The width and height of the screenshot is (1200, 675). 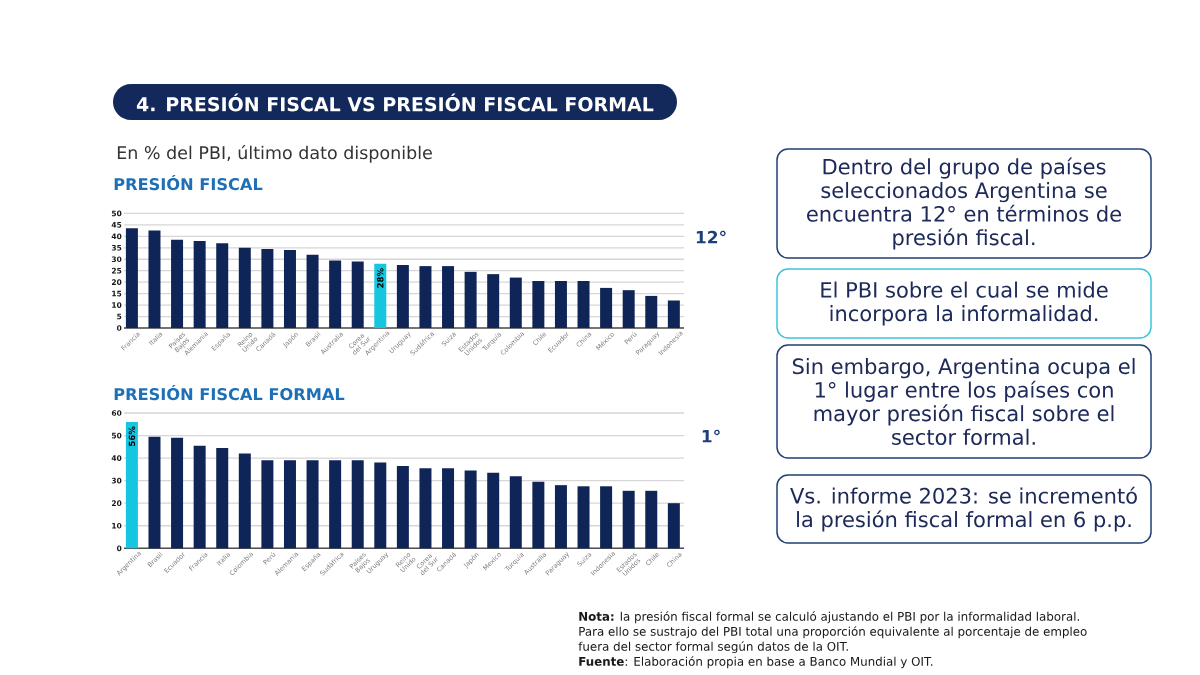 I want to click on data-label: 56%, so click(x=132, y=436).